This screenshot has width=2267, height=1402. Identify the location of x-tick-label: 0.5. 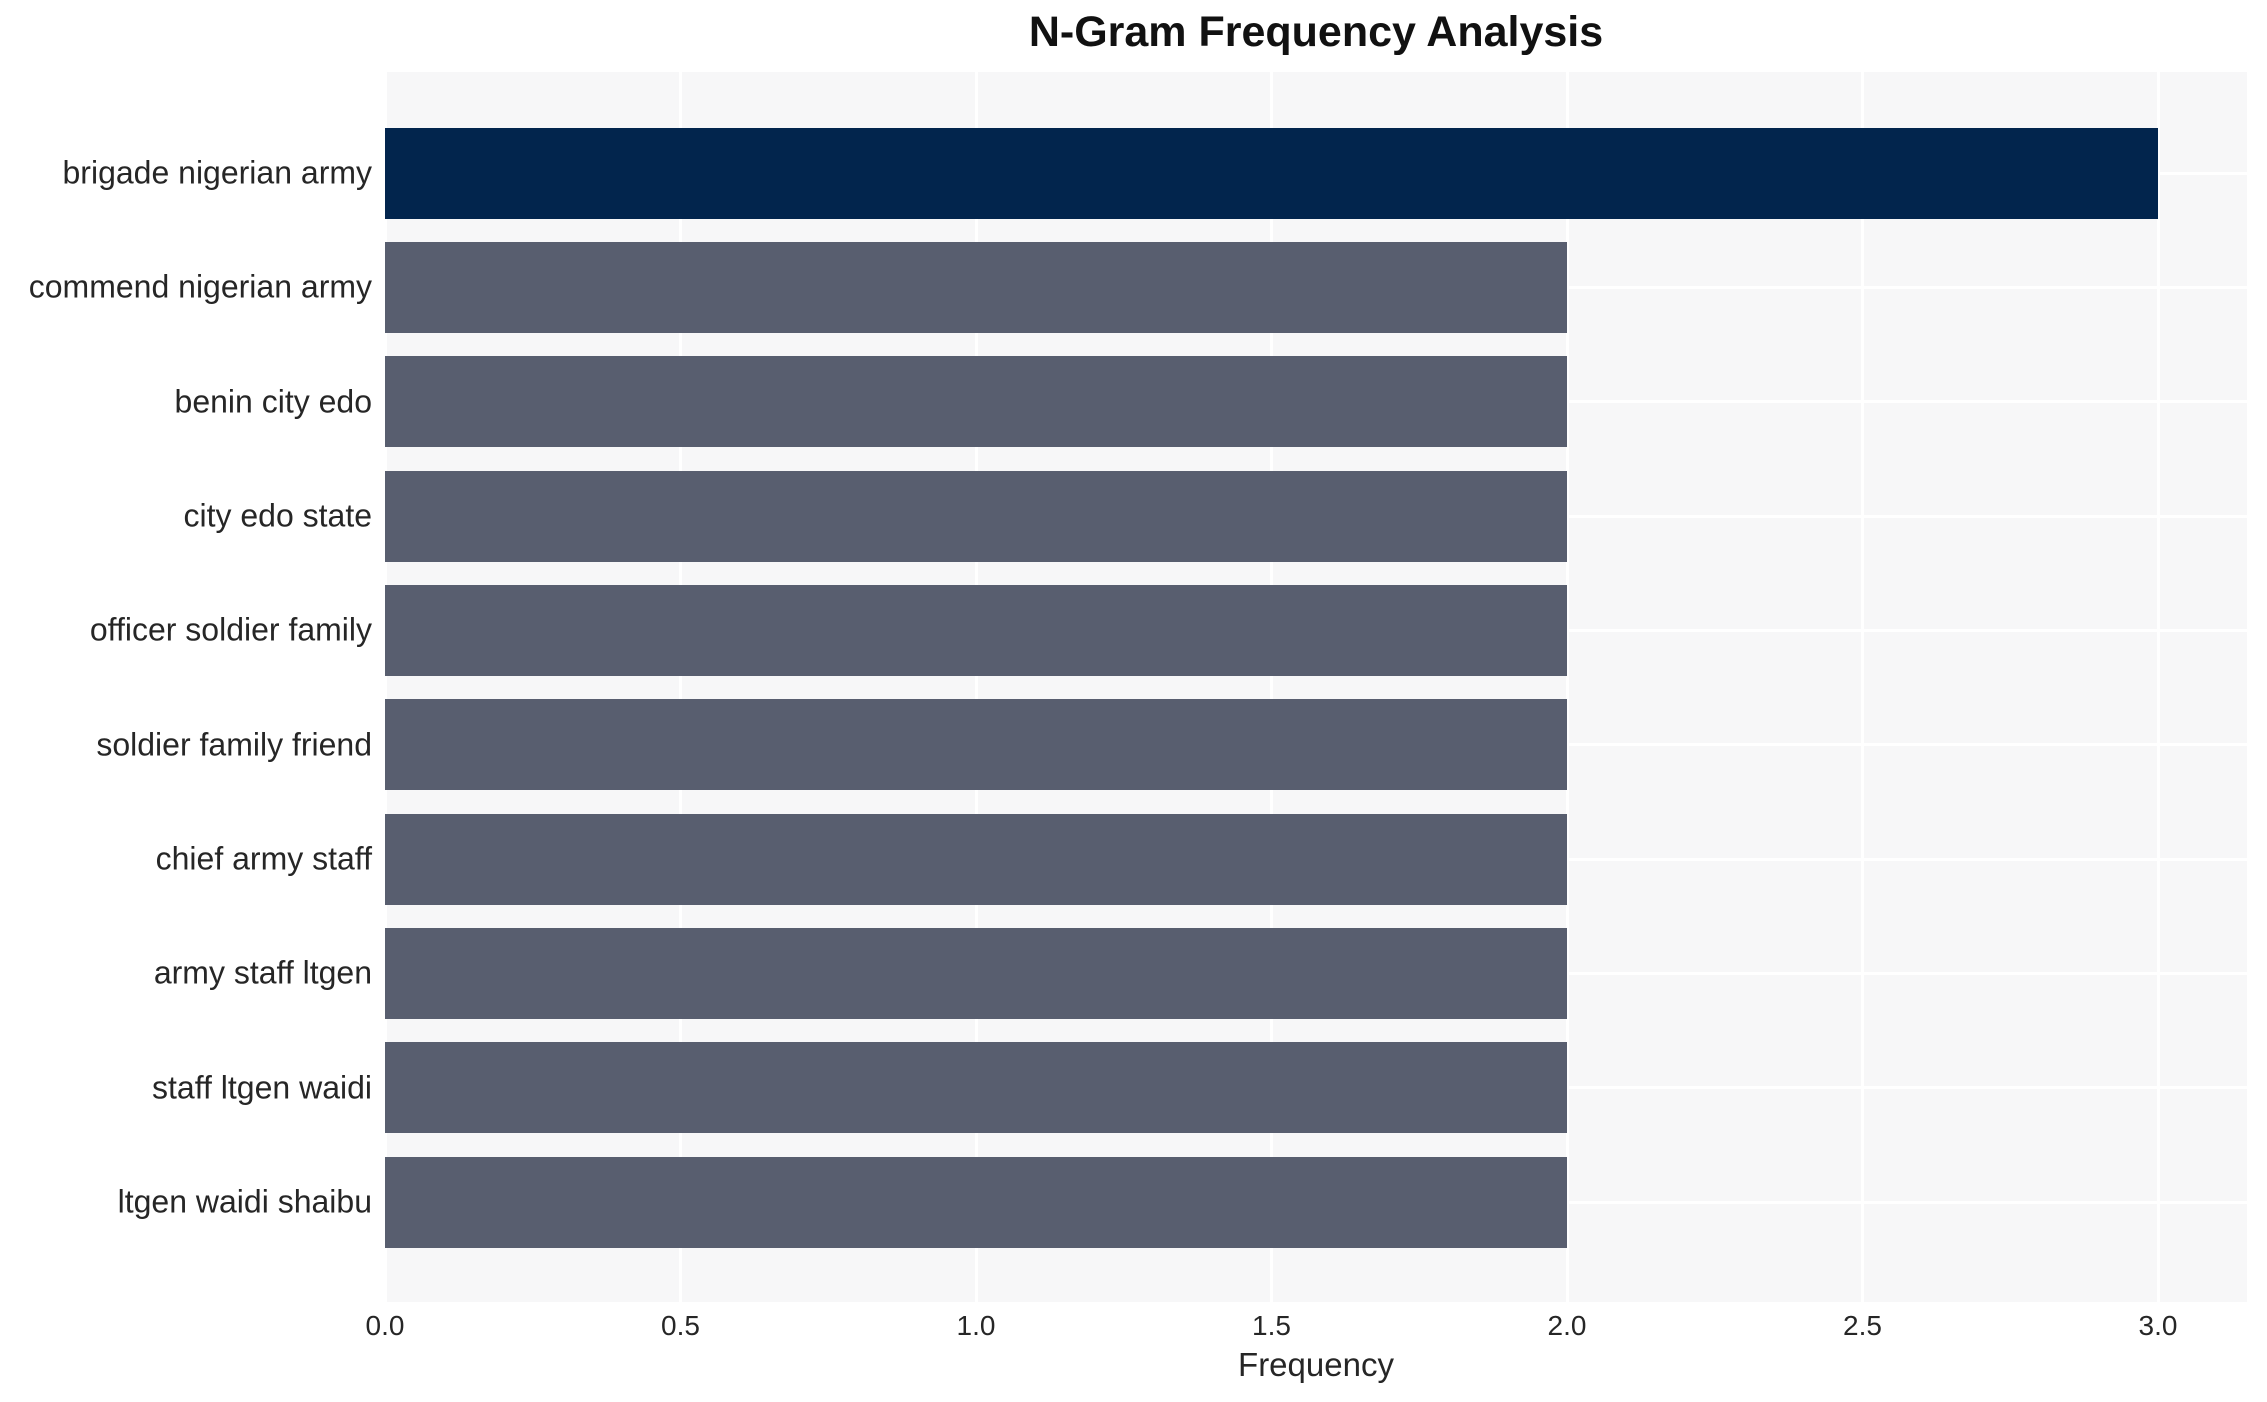
(680, 1325).